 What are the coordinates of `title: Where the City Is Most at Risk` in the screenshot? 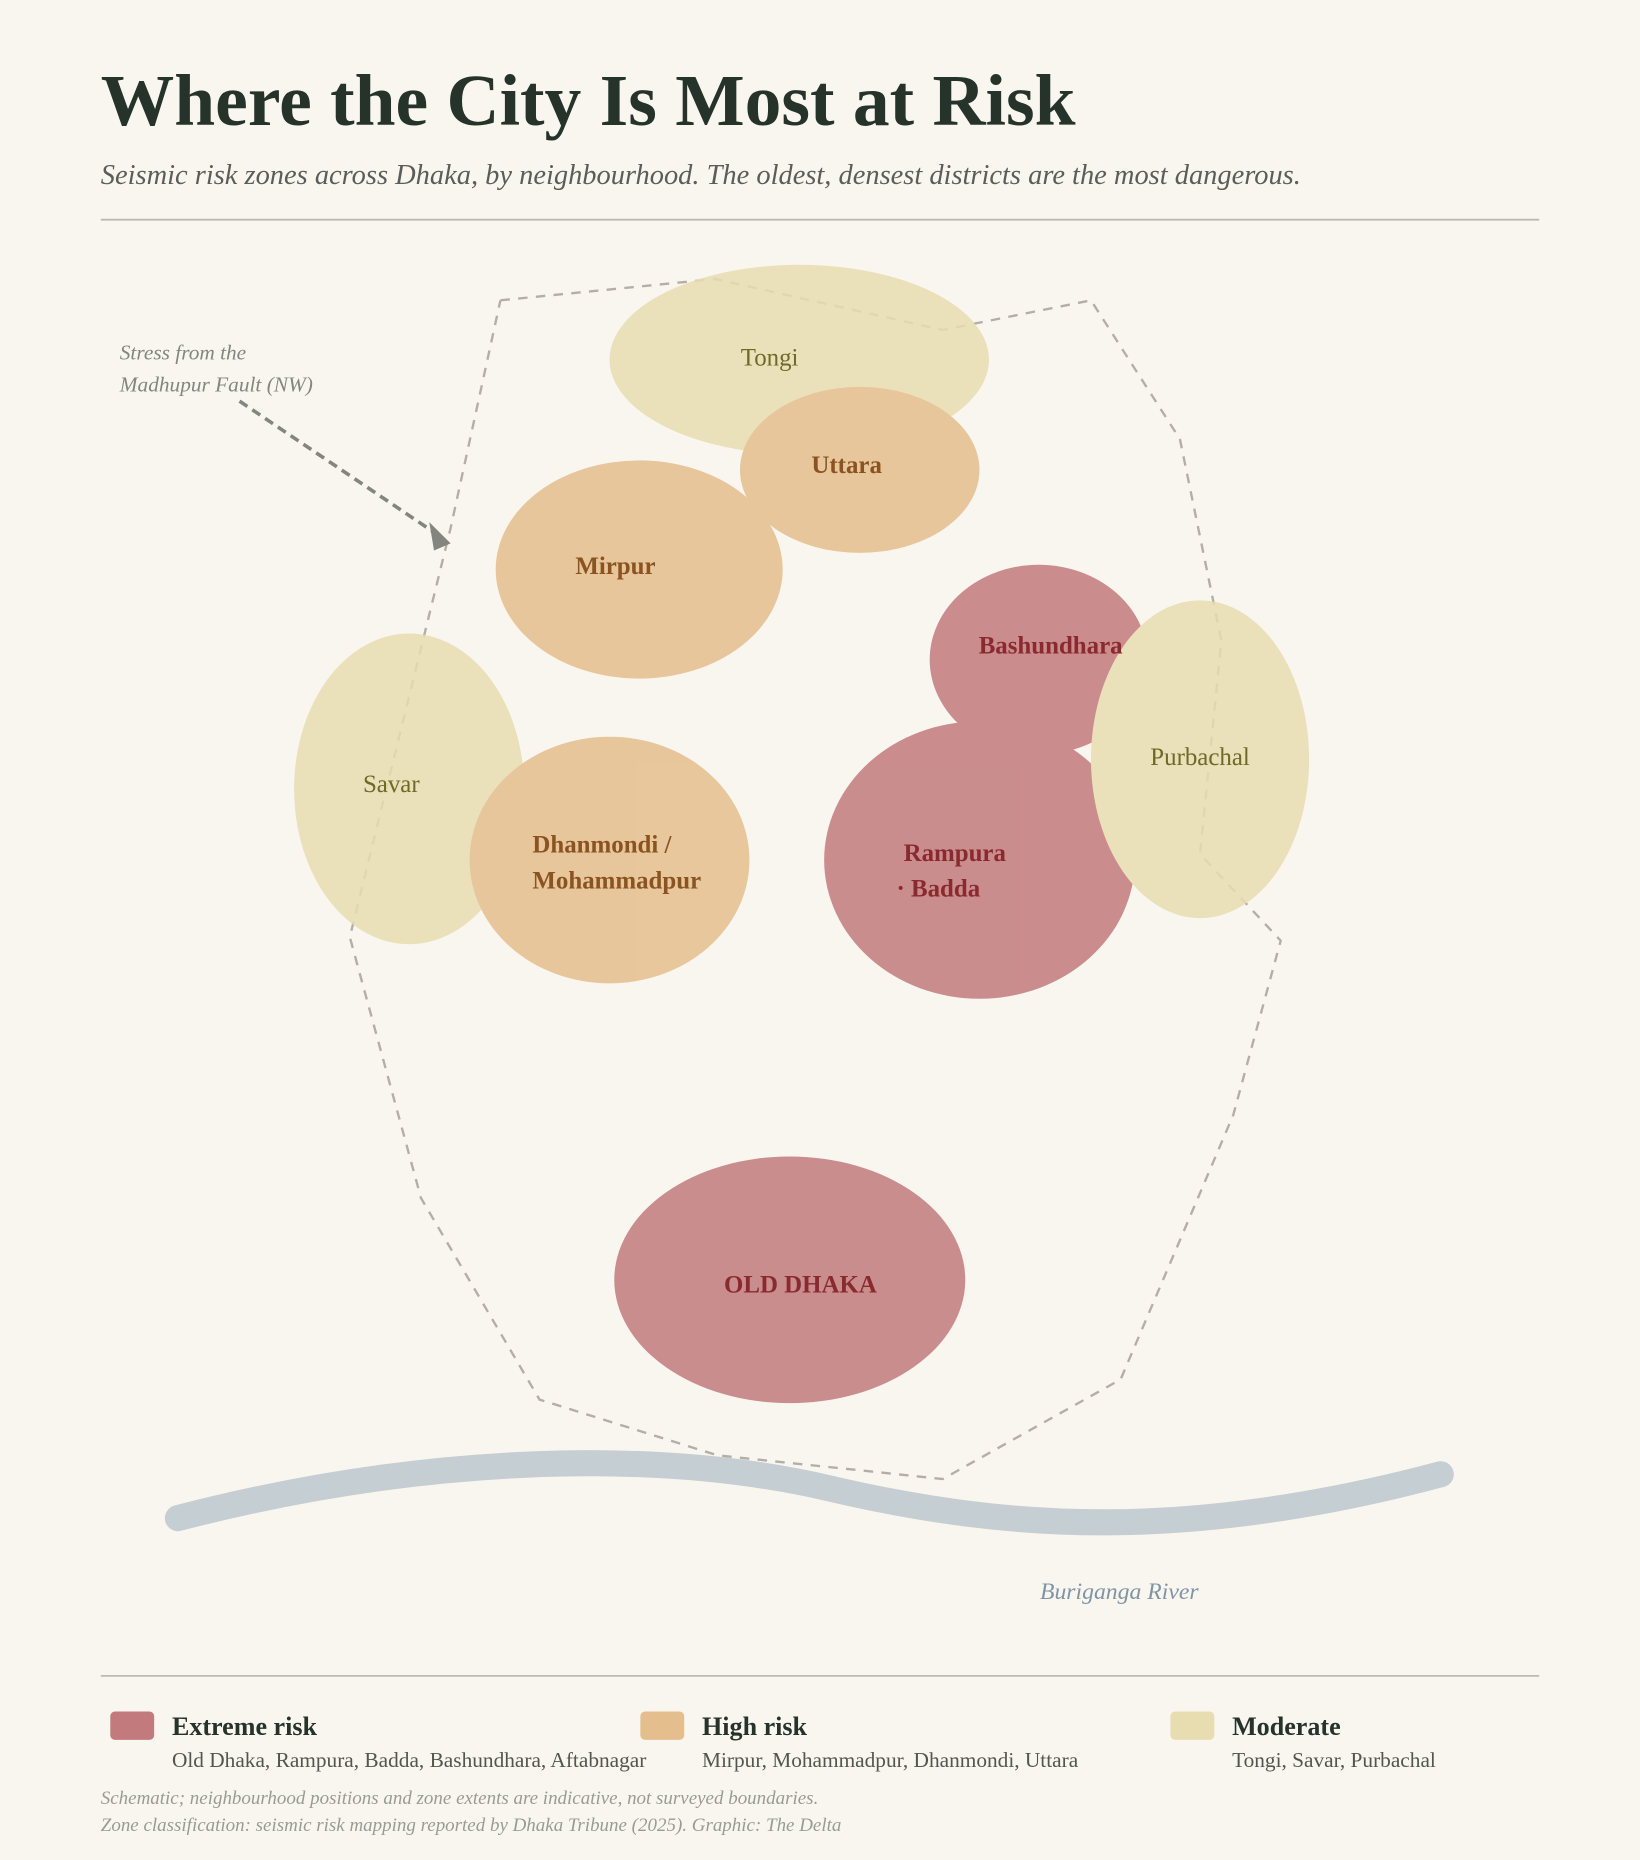 It's located at (588, 100).